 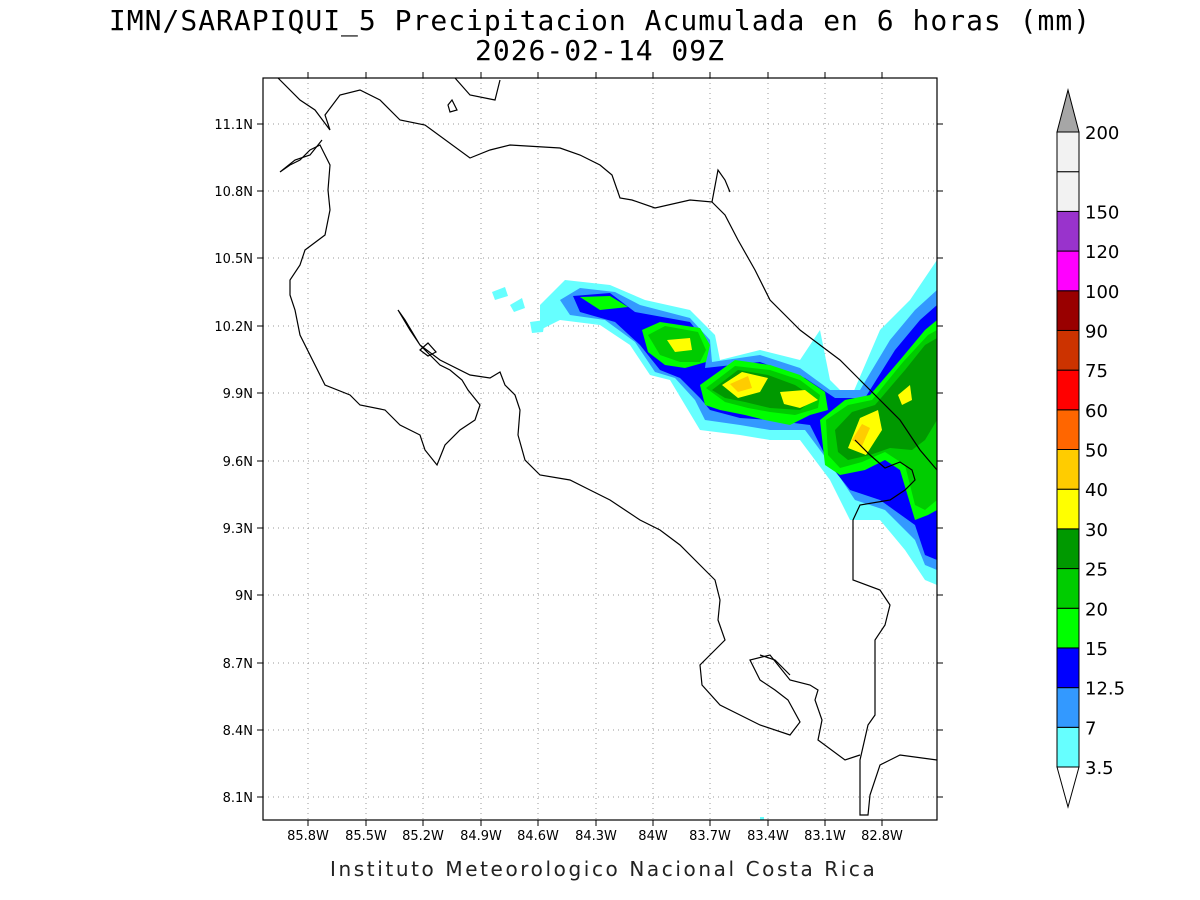 What do you see at coordinates (710, 836) in the screenshot?
I see `tick-label-lon: 83.7W` at bounding box center [710, 836].